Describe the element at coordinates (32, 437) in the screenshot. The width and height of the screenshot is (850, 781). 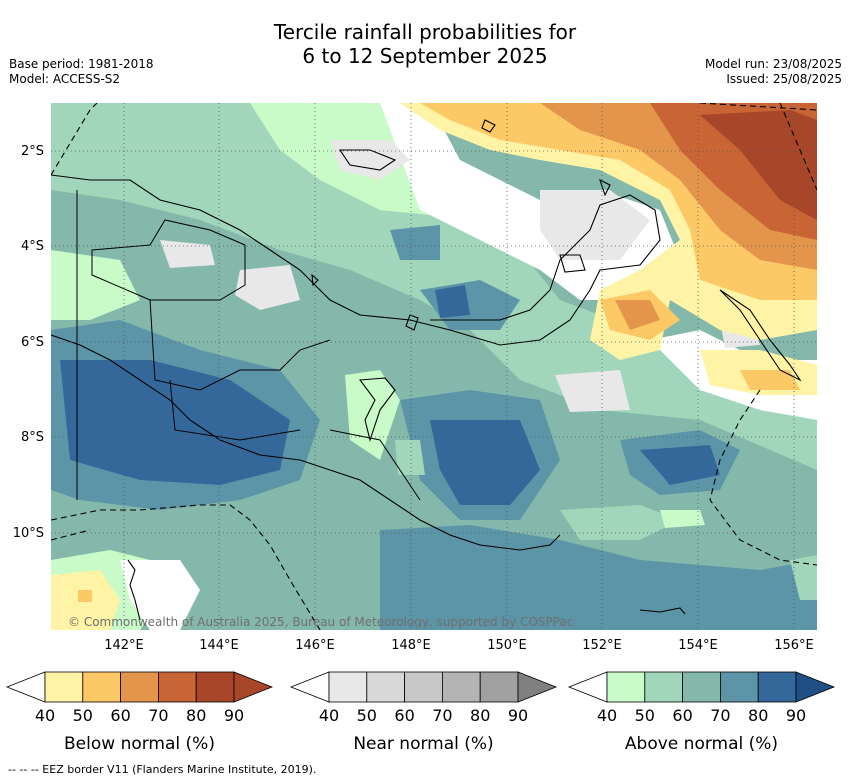
I see `lat-label: 8°S` at that location.